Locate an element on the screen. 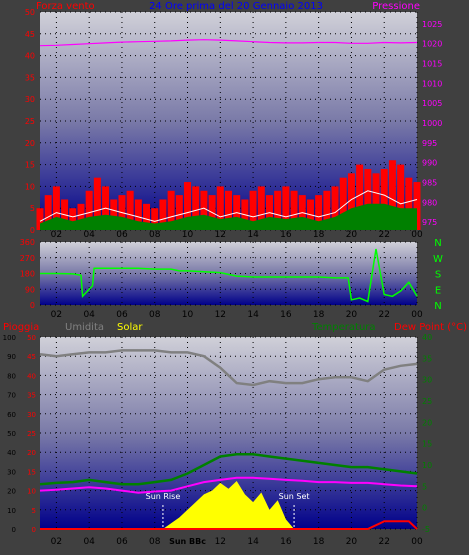 Image resolution: width=469 pixels, height=555 pixels. y-temp-tick: 10 is located at coordinates (427, 465).